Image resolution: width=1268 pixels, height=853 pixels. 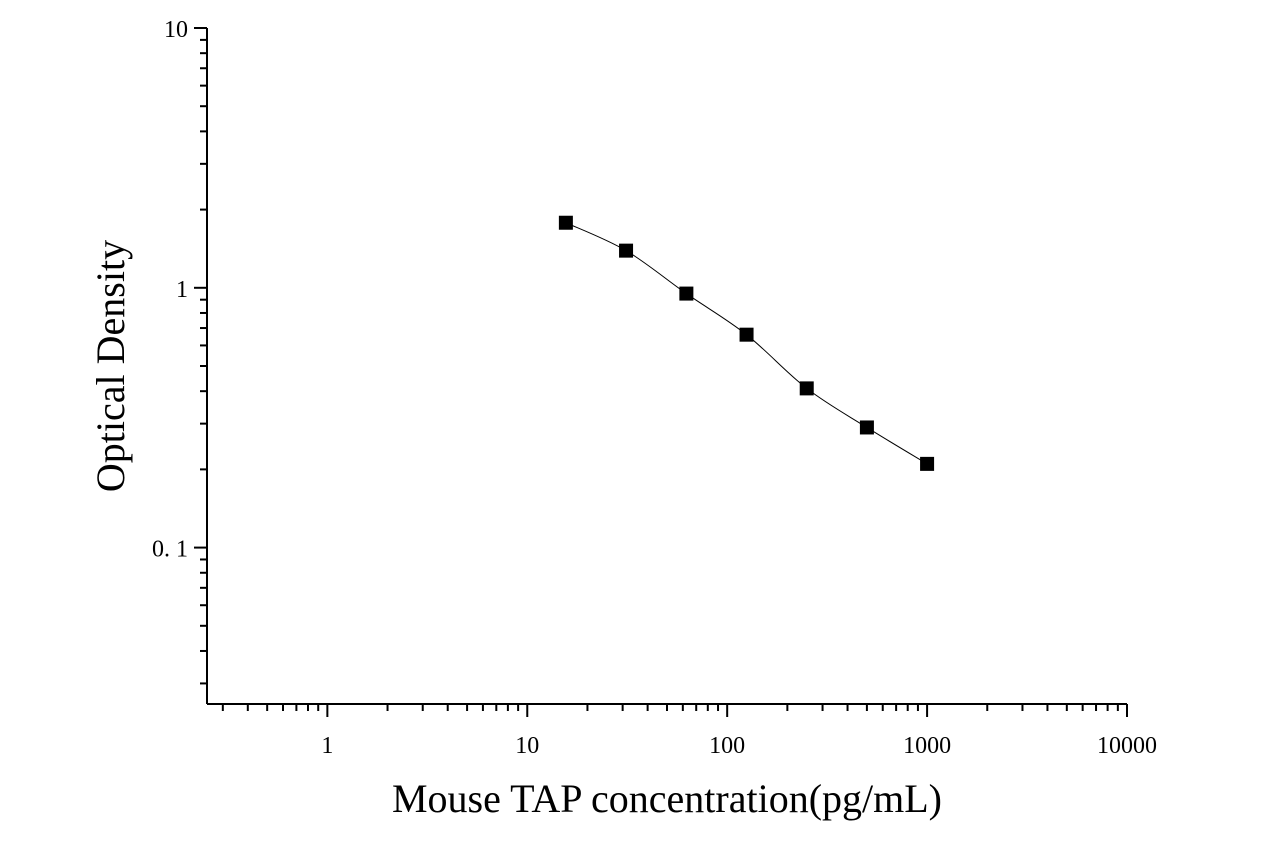 What do you see at coordinates (176, 30) in the screenshot?
I see `y-tick-label: 10` at bounding box center [176, 30].